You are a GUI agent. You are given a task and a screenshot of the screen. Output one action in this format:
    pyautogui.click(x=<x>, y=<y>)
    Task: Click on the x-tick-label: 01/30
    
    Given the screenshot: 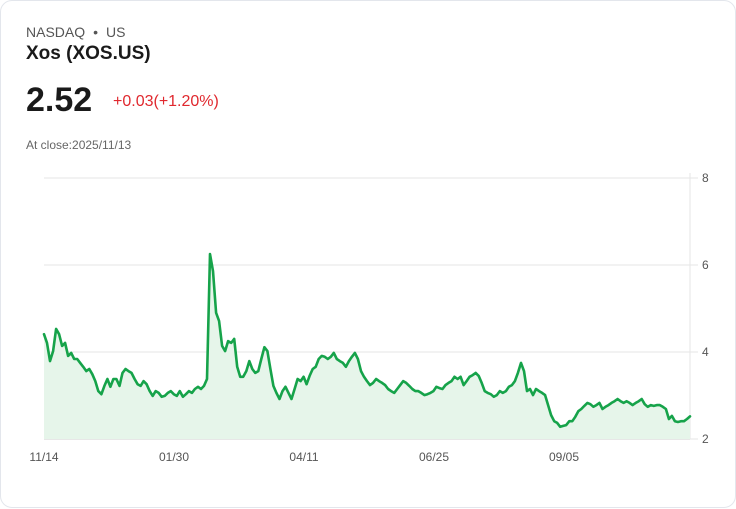 What is the action you would take?
    pyautogui.click(x=174, y=457)
    